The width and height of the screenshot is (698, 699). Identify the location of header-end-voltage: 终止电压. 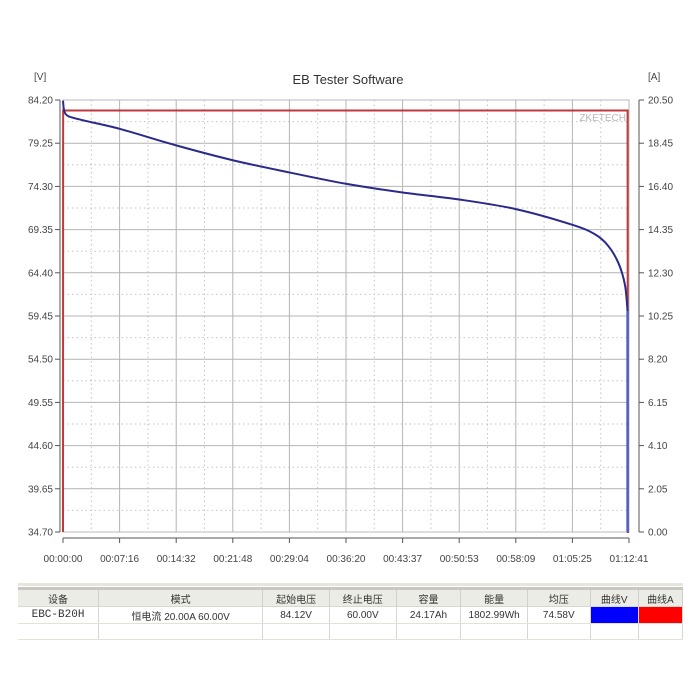
(363, 597).